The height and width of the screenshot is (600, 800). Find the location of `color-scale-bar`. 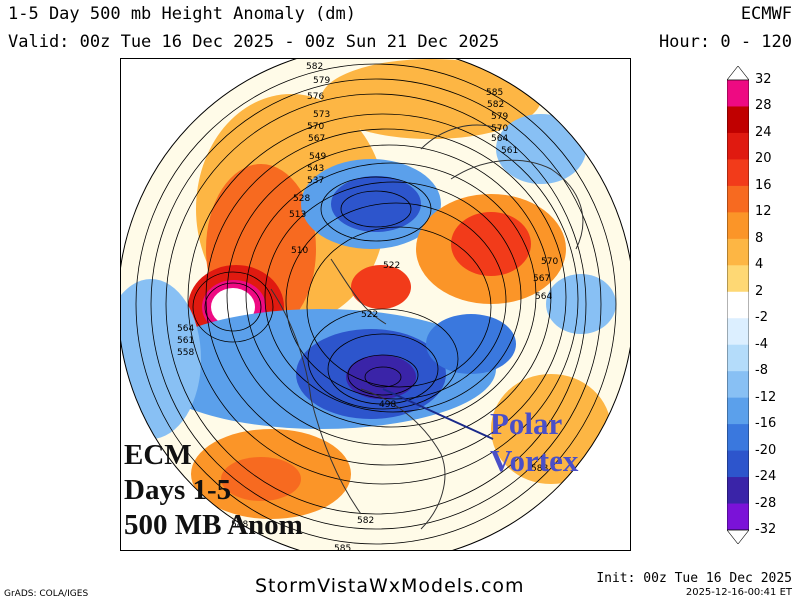

color-scale-bar is located at coordinates (738, 305).